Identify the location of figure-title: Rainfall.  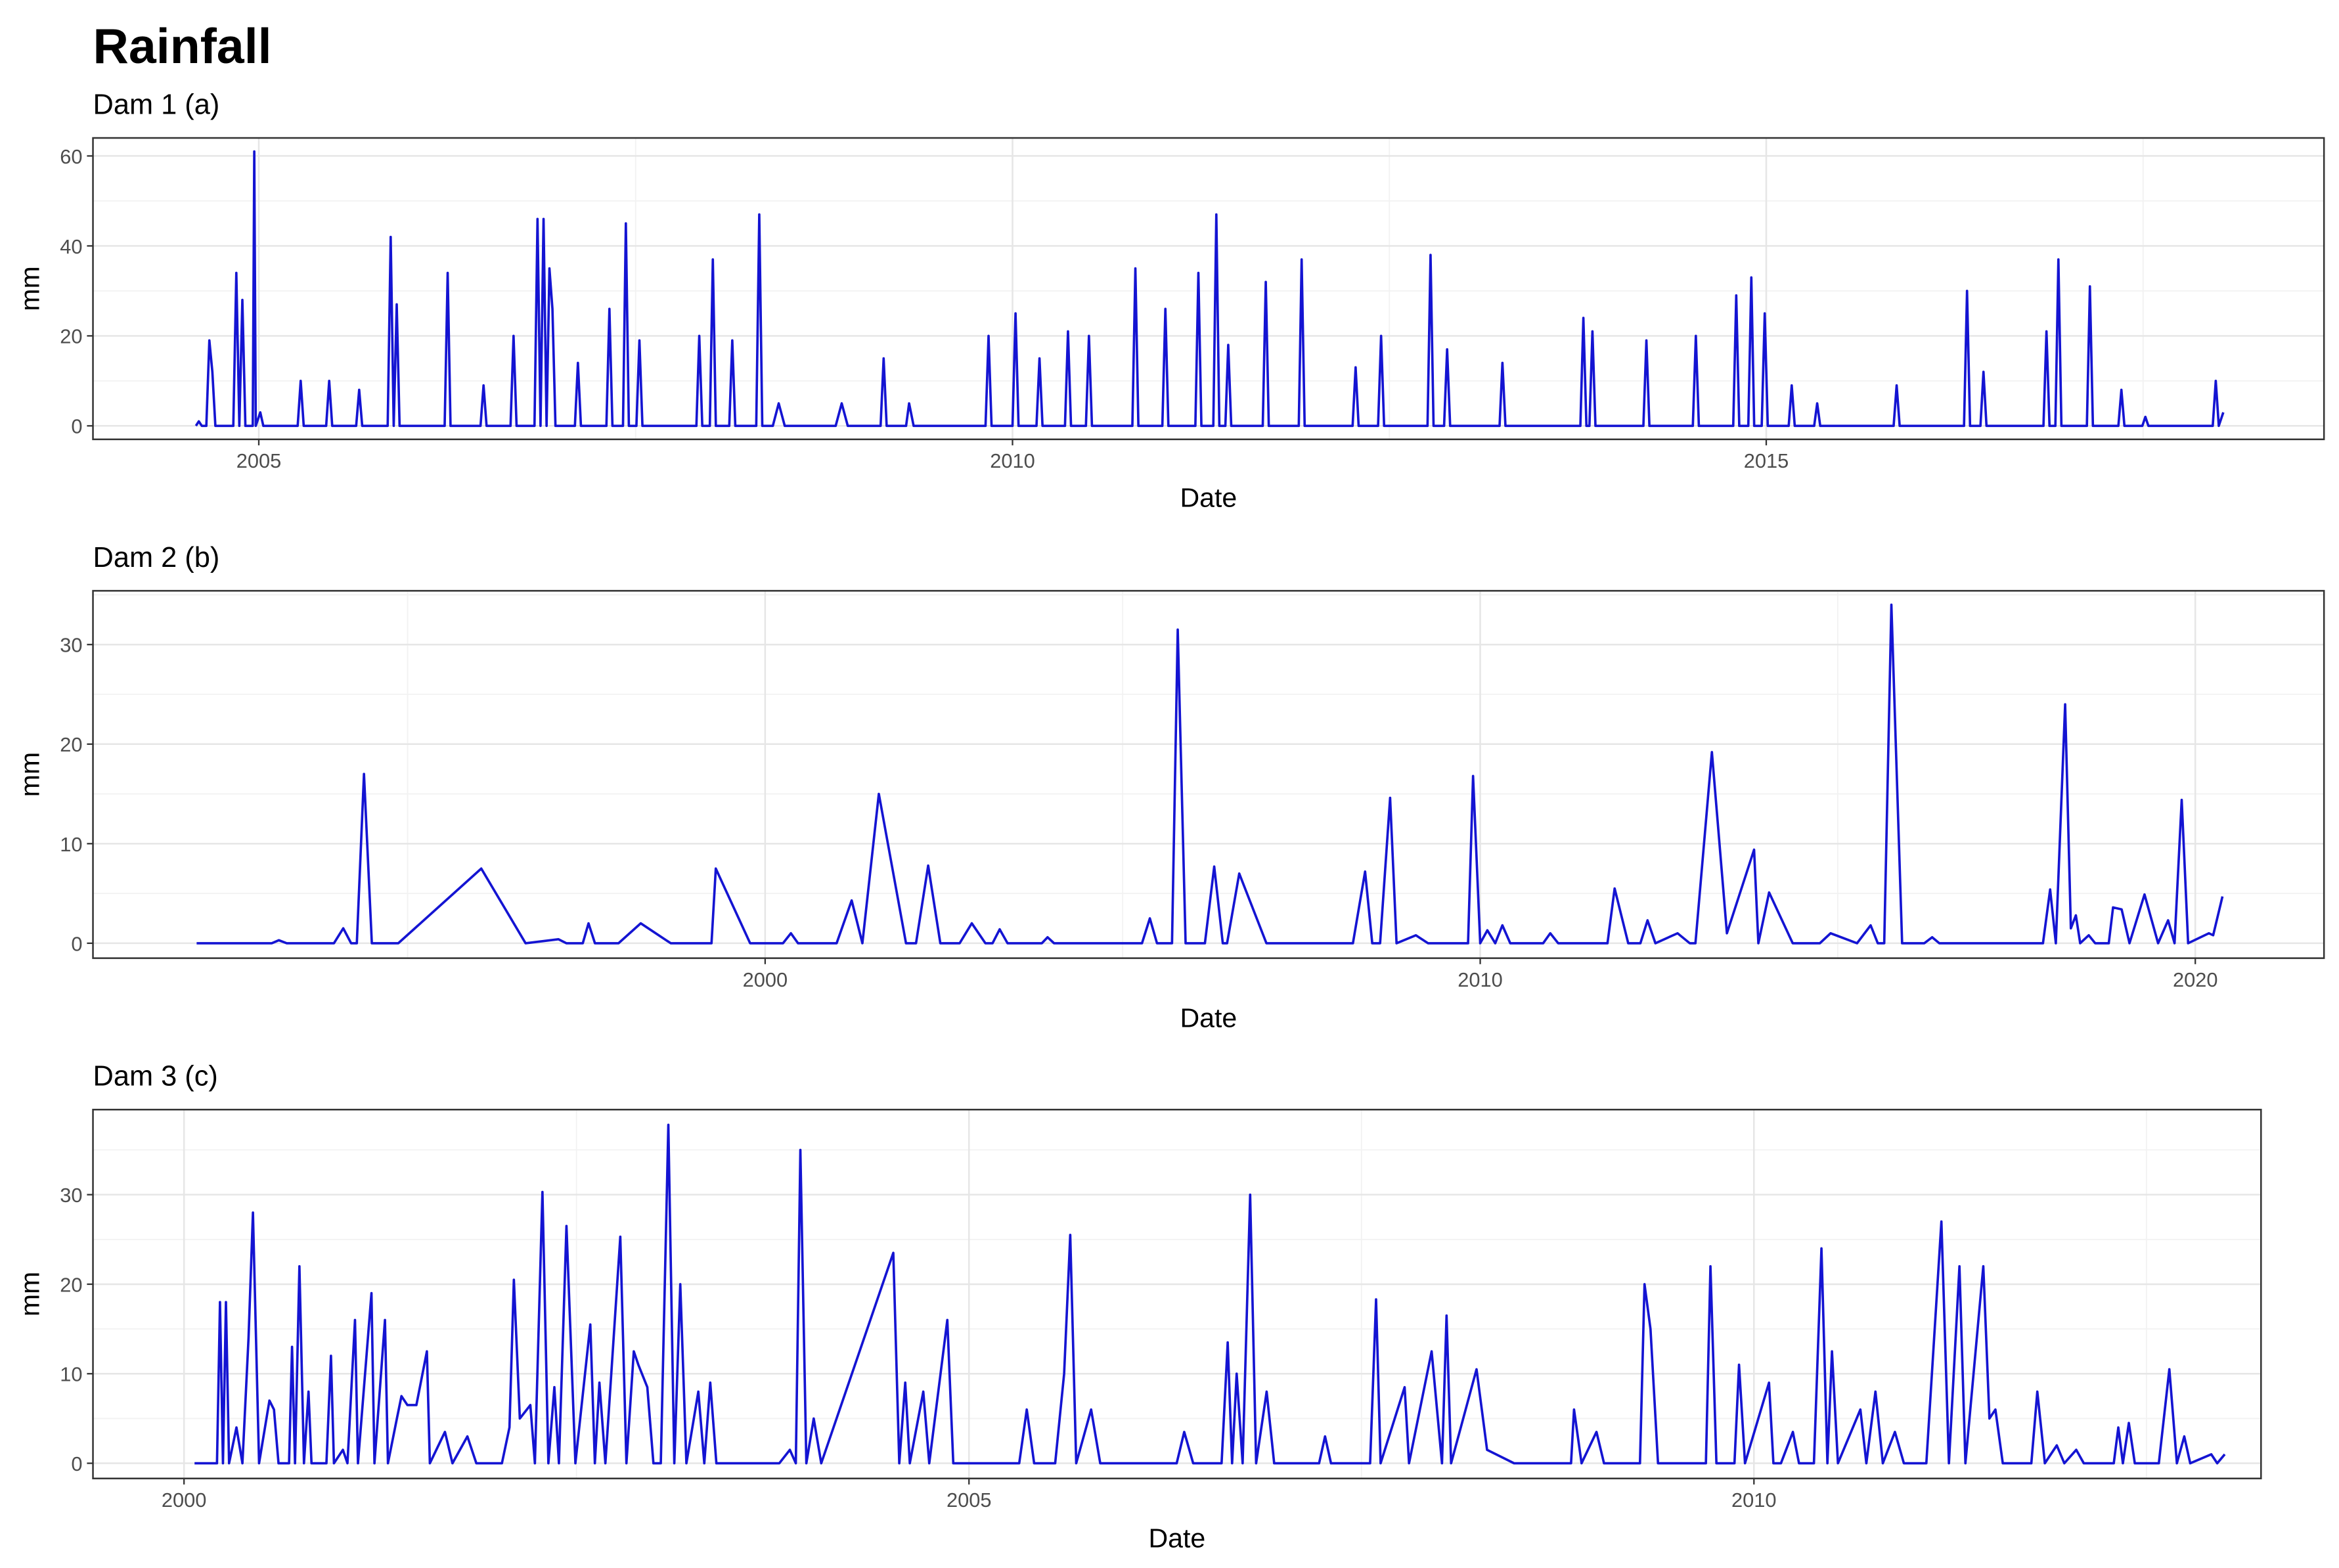
(183, 46).